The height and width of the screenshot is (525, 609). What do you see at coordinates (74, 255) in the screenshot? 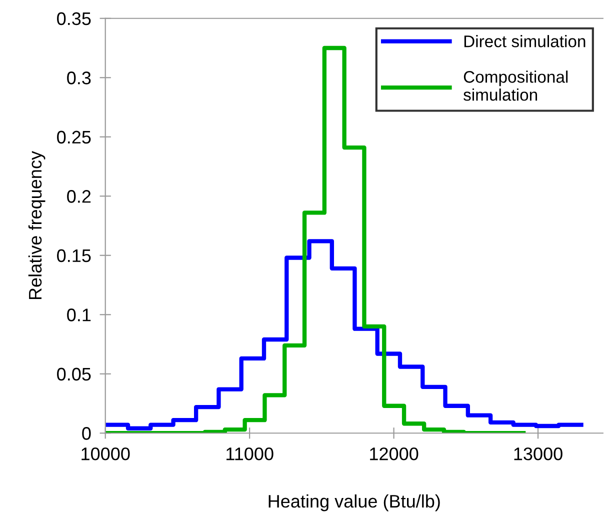
I see `y-tick-label: 0.15` at bounding box center [74, 255].